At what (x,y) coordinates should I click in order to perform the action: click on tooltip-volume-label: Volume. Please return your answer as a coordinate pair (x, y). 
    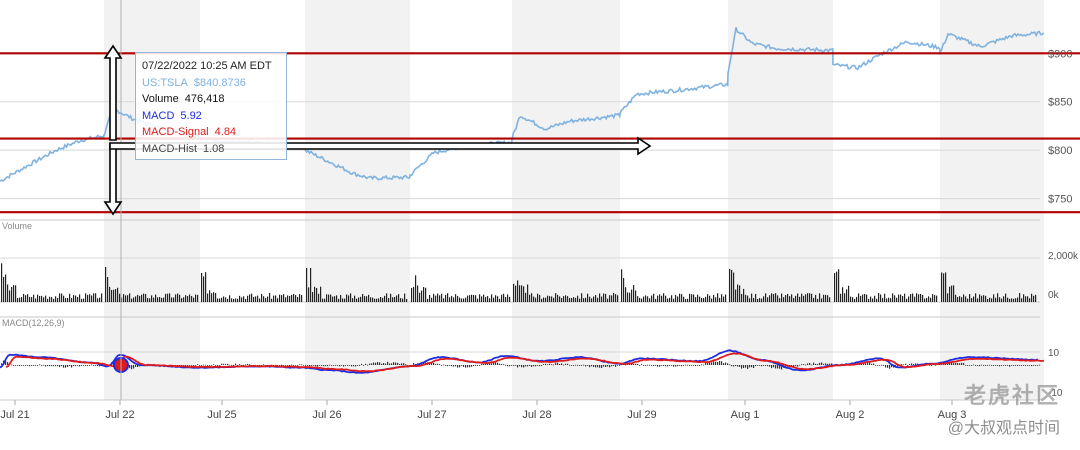
    Looking at the image, I should click on (160, 99).